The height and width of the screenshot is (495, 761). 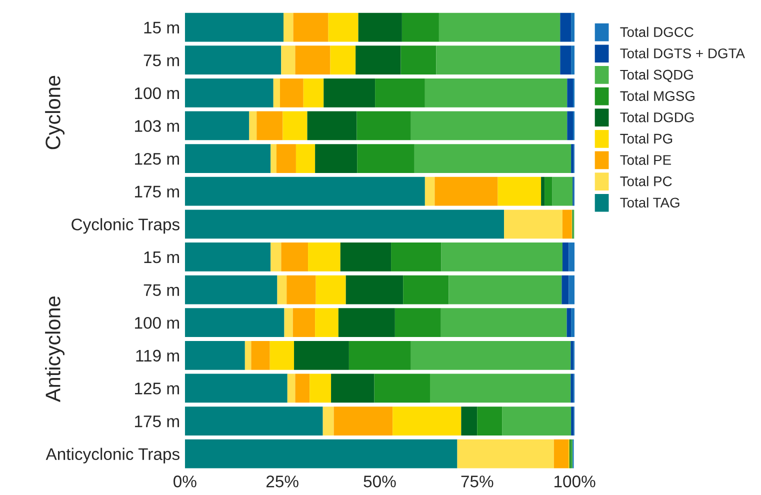 I want to click on y-tick-label: 103 m, so click(x=157, y=126).